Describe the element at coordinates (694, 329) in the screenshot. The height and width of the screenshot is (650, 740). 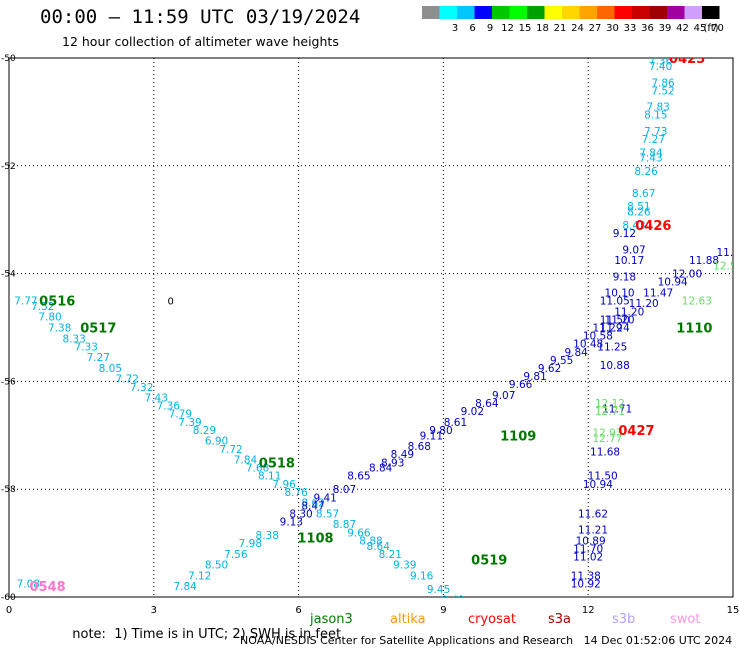
I see `pass-time-label: 1110` at that location.